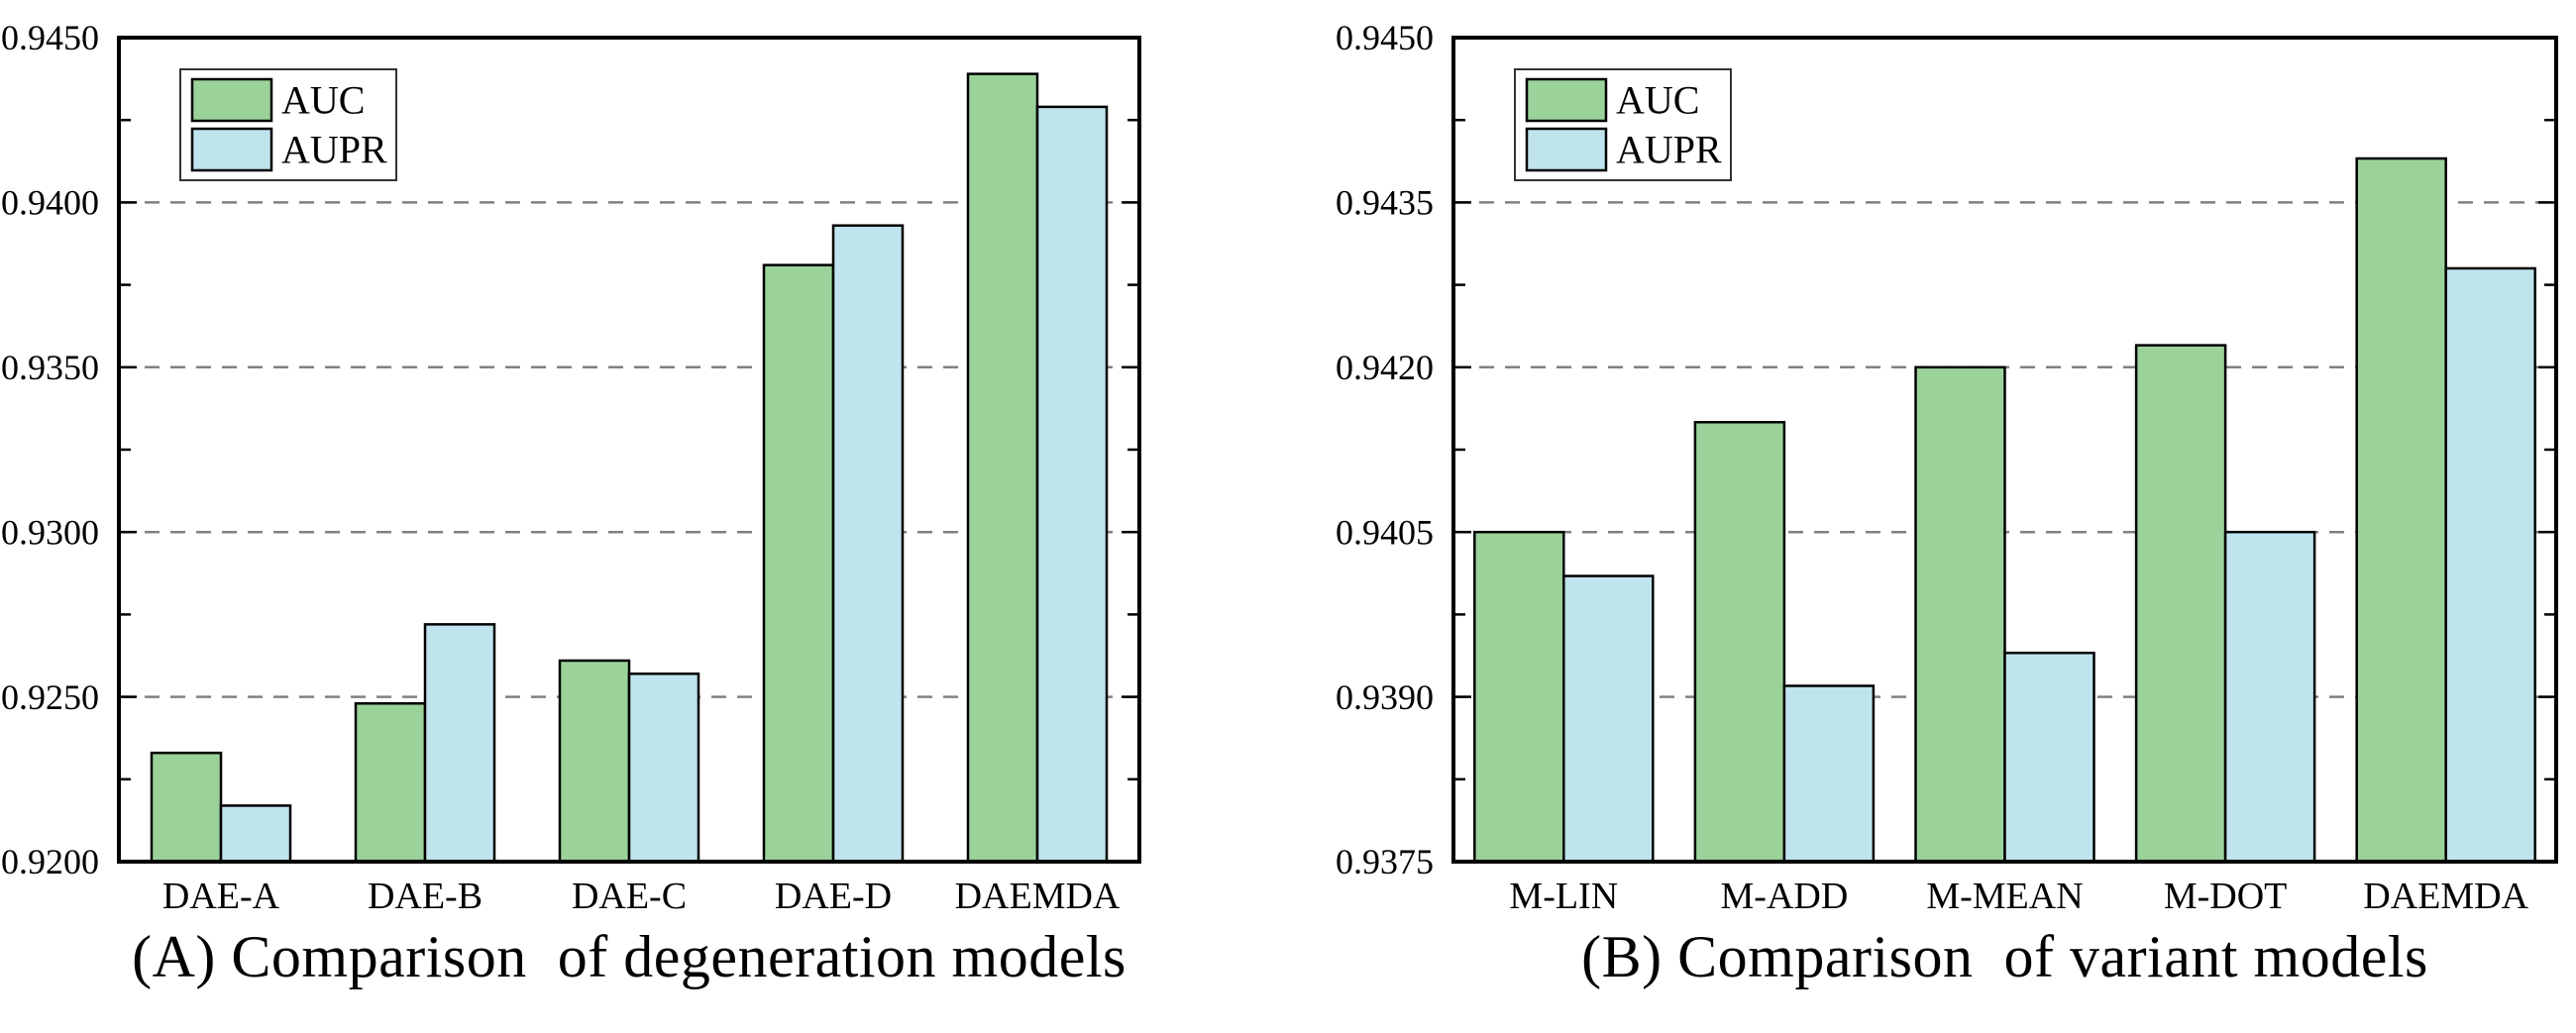 This screenshot has width=2576, height=1033. What do you see at coordinates (1385, 532) in the screenshot?
I see `y-tick-label-0.9405: 0.9405` at bounding box center [1385, 532].